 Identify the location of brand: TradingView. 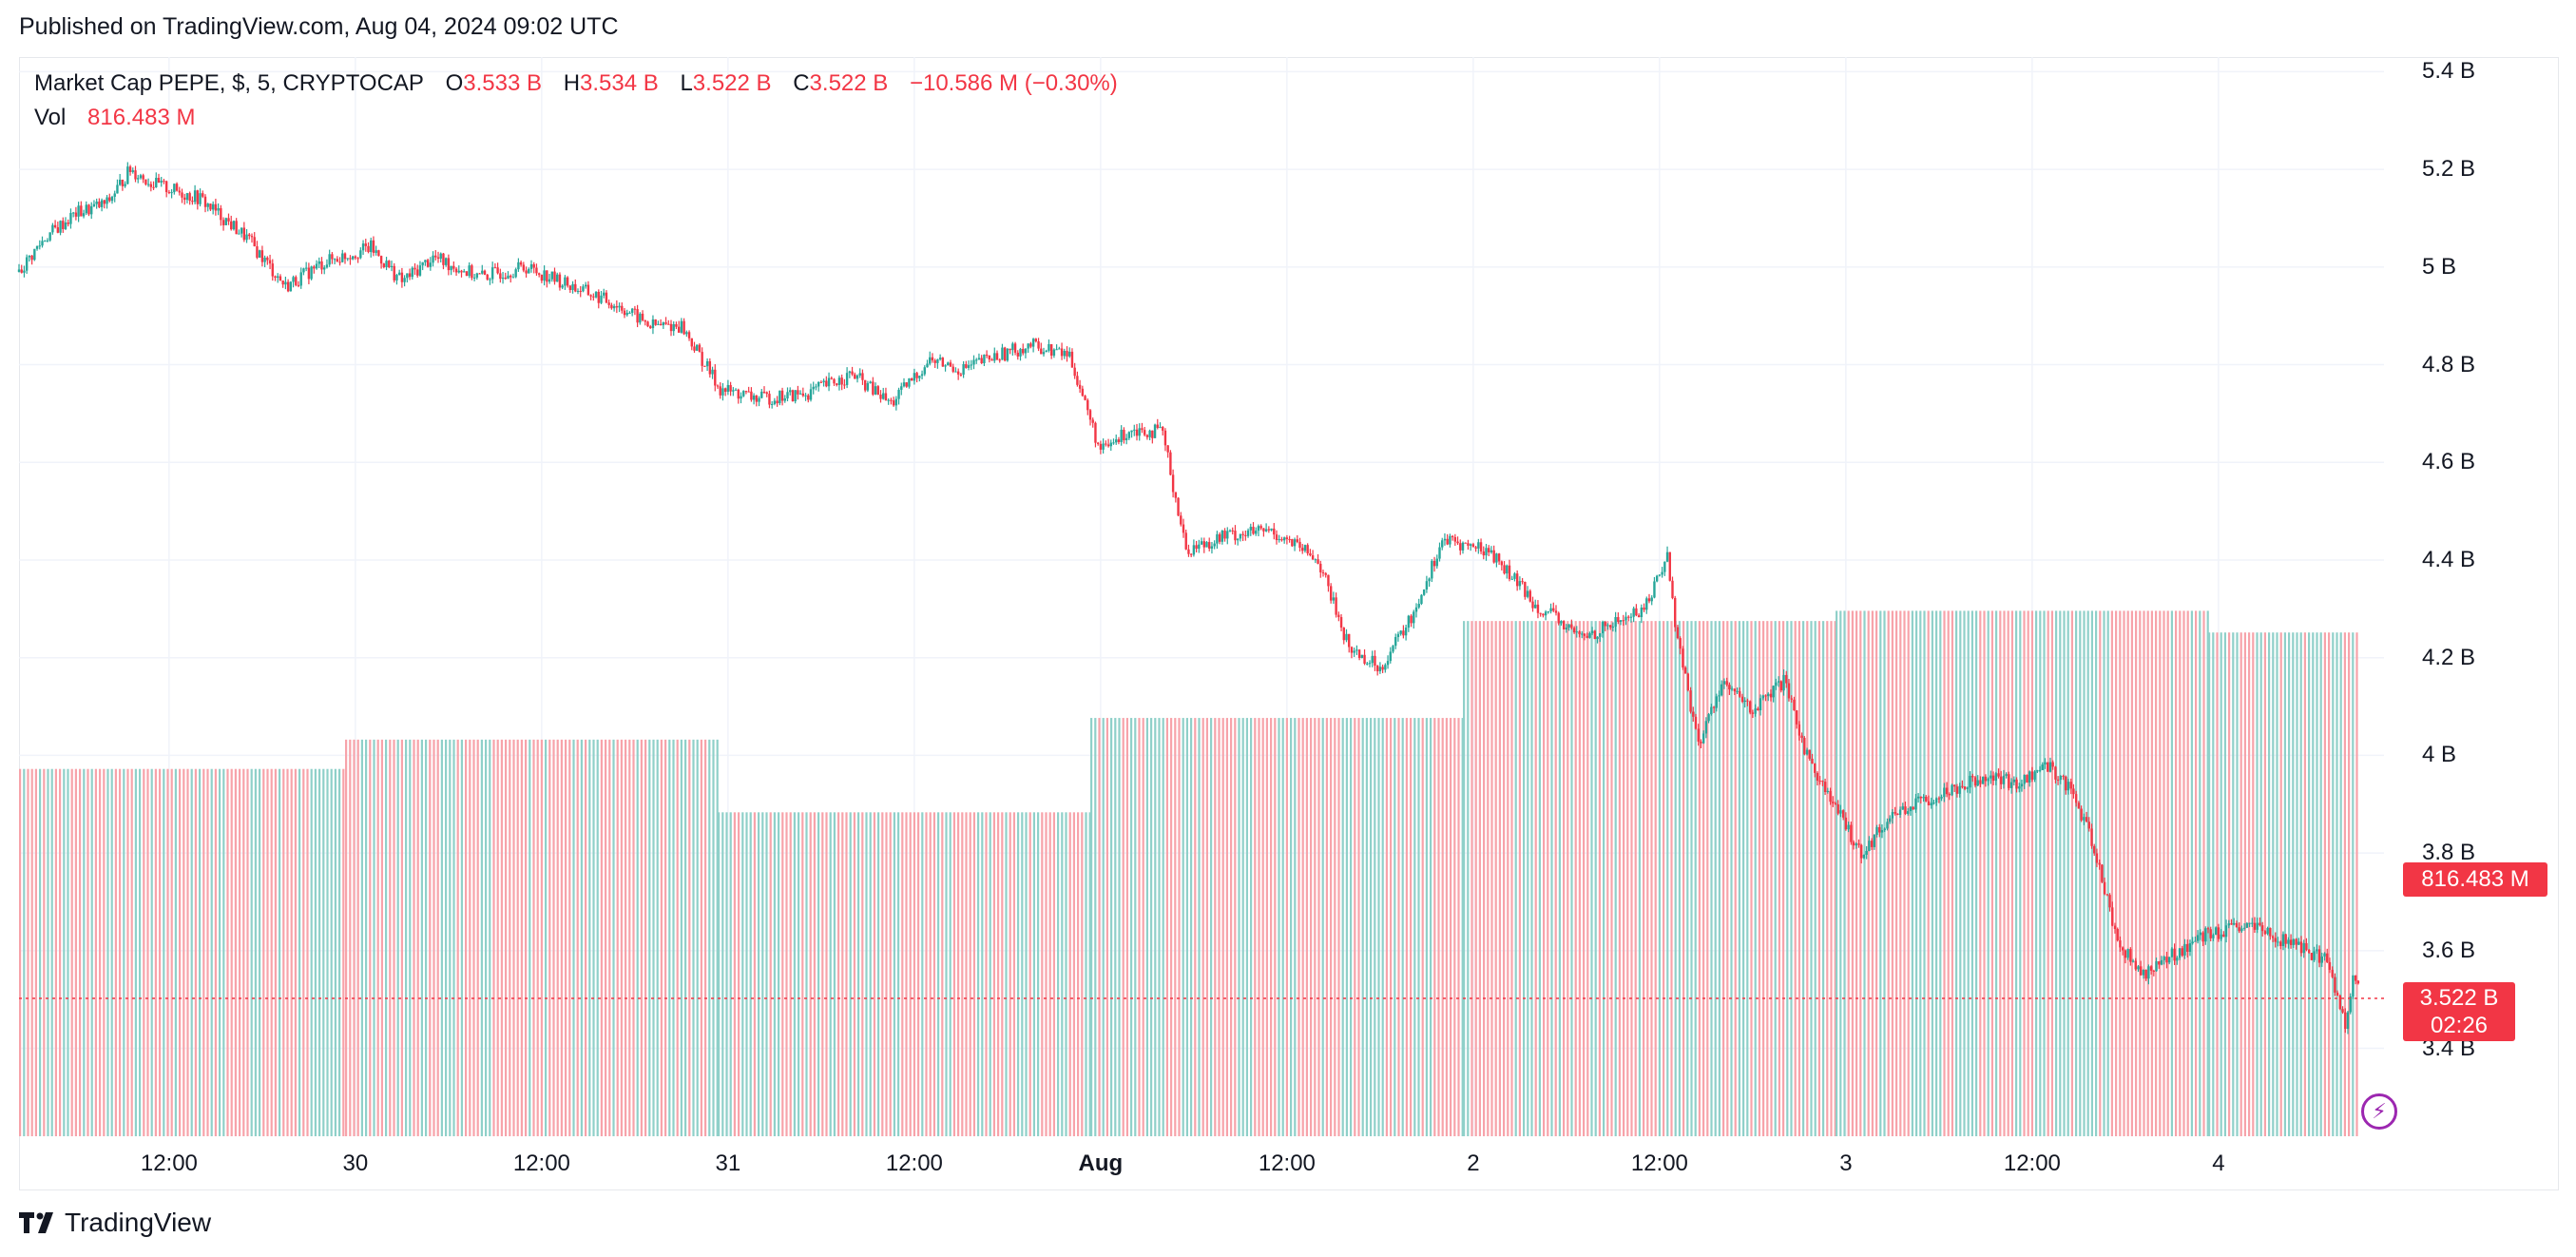
(115, 1223).